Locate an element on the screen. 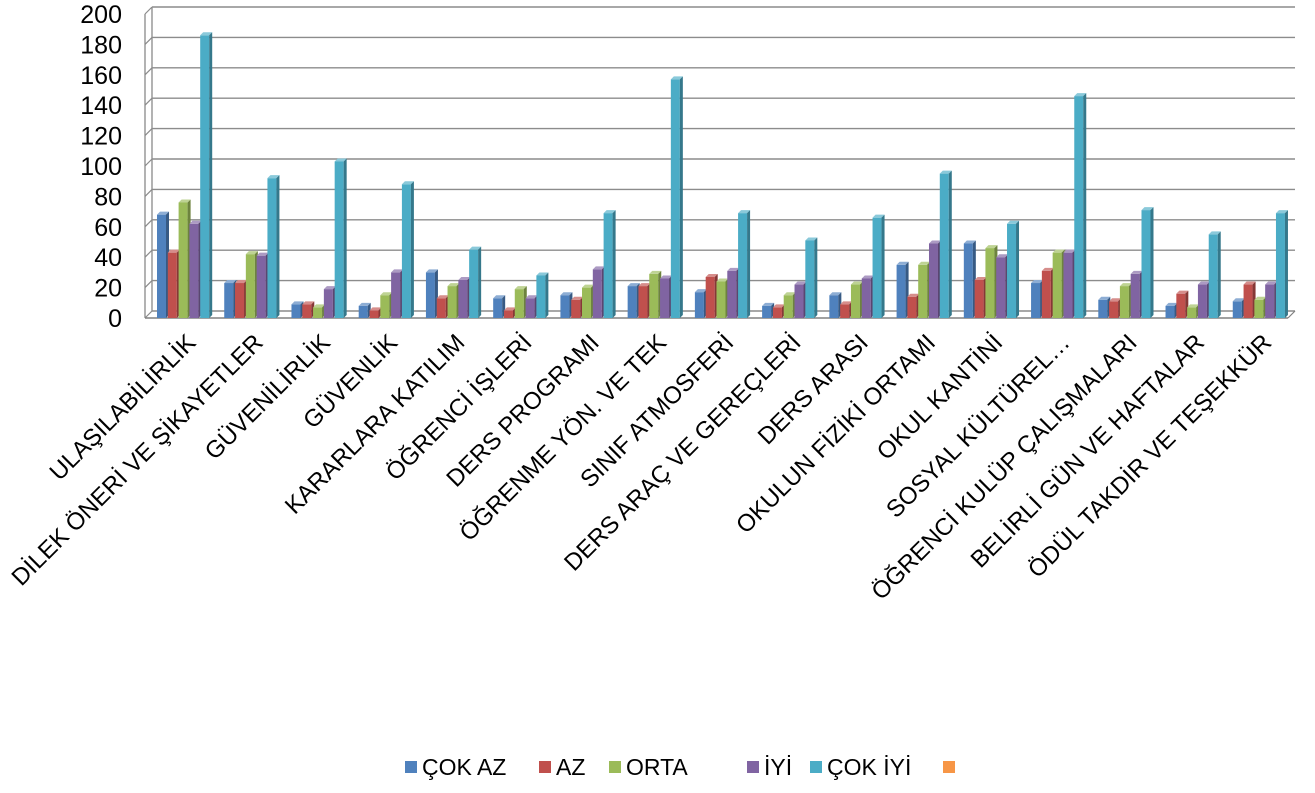 This screenshot has width=1315, height=793. legend: ÇOK AZ AZ ORTA İYİ ÇOK İYİ is located at coordinates (680, 767).